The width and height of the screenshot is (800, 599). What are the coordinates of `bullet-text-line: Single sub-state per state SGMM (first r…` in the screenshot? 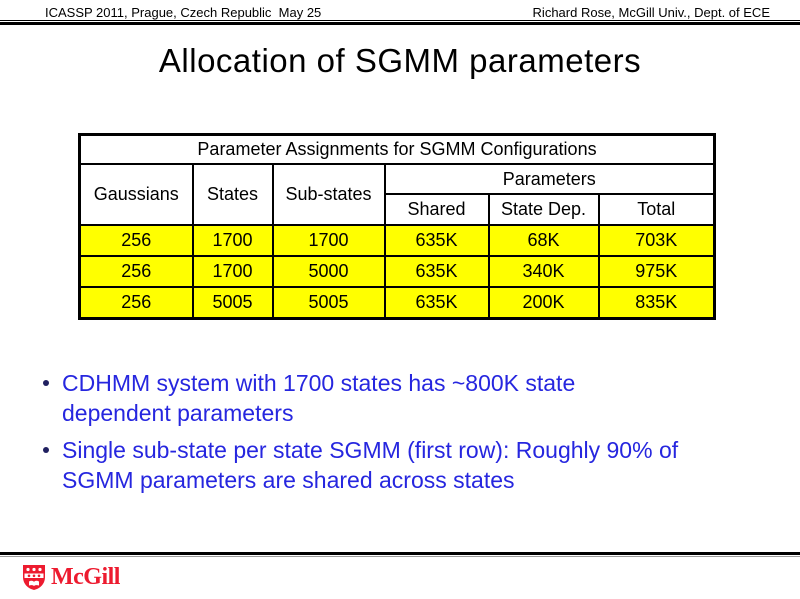 It's located at (370, 450).